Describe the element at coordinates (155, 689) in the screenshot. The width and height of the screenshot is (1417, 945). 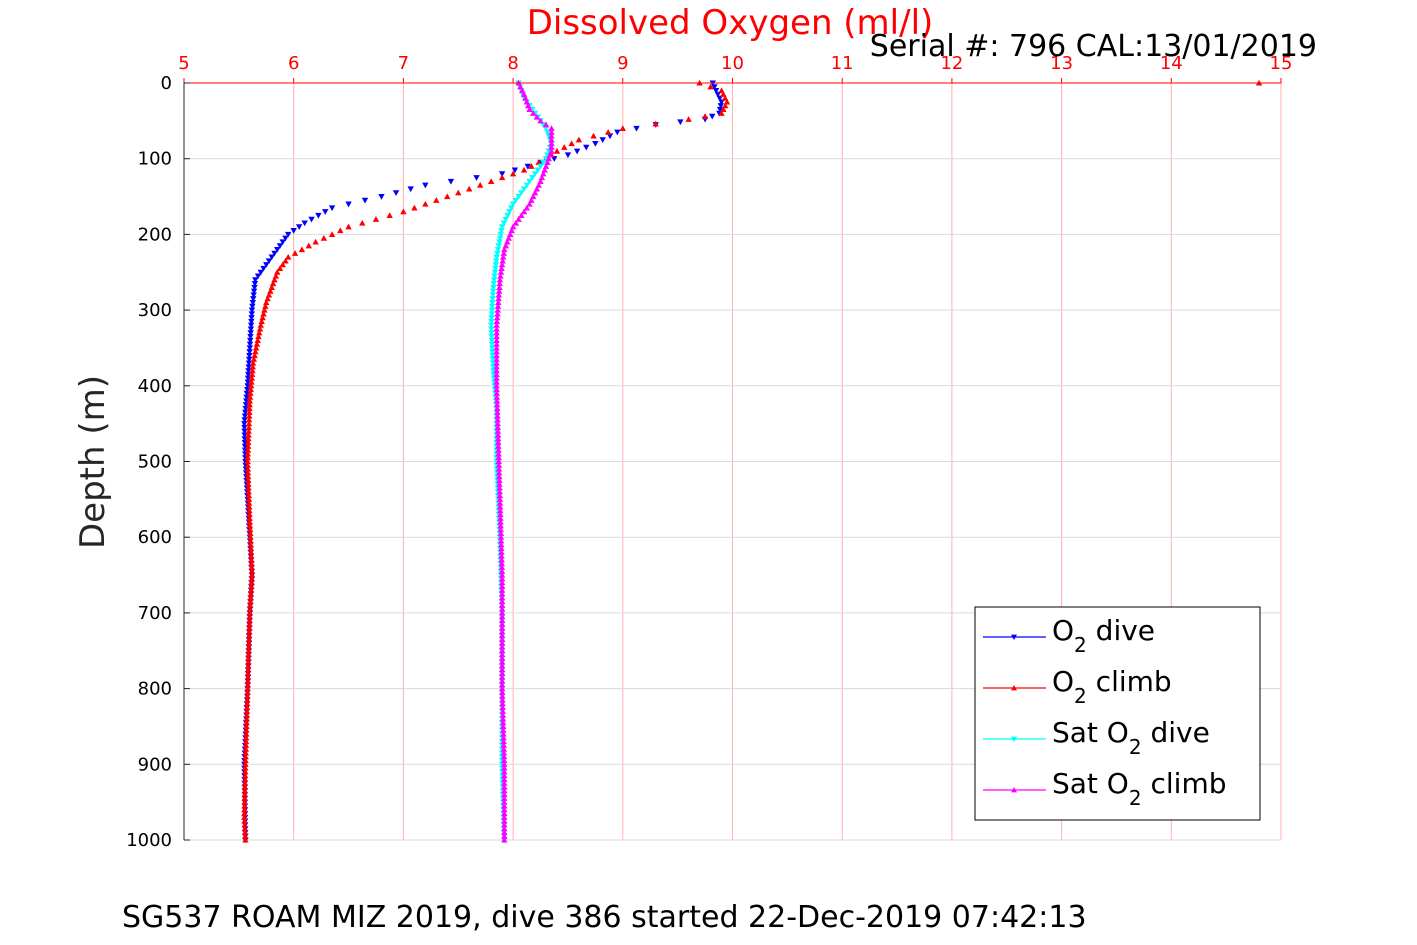
I see `y-tick-label: 800` at that location.